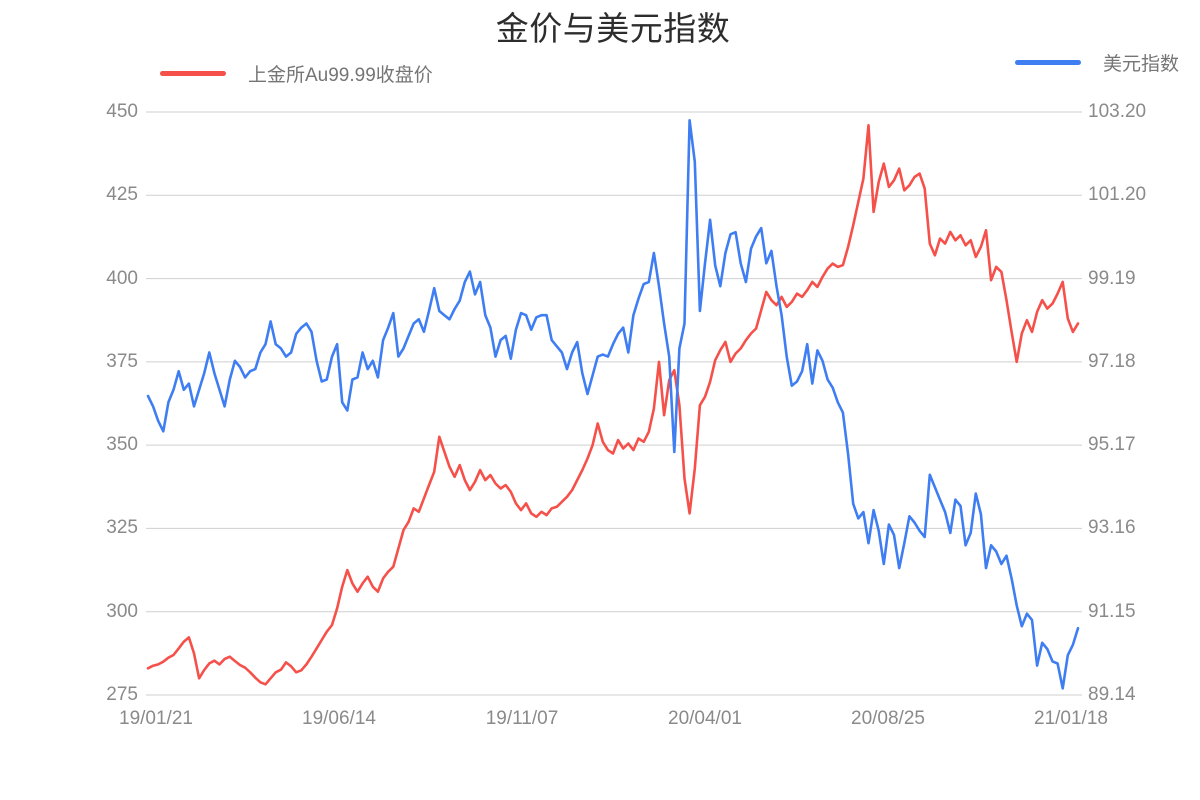 The image size is (1200, 800). I want to click on y-axis-left-tick: 275, so click(122, 694).